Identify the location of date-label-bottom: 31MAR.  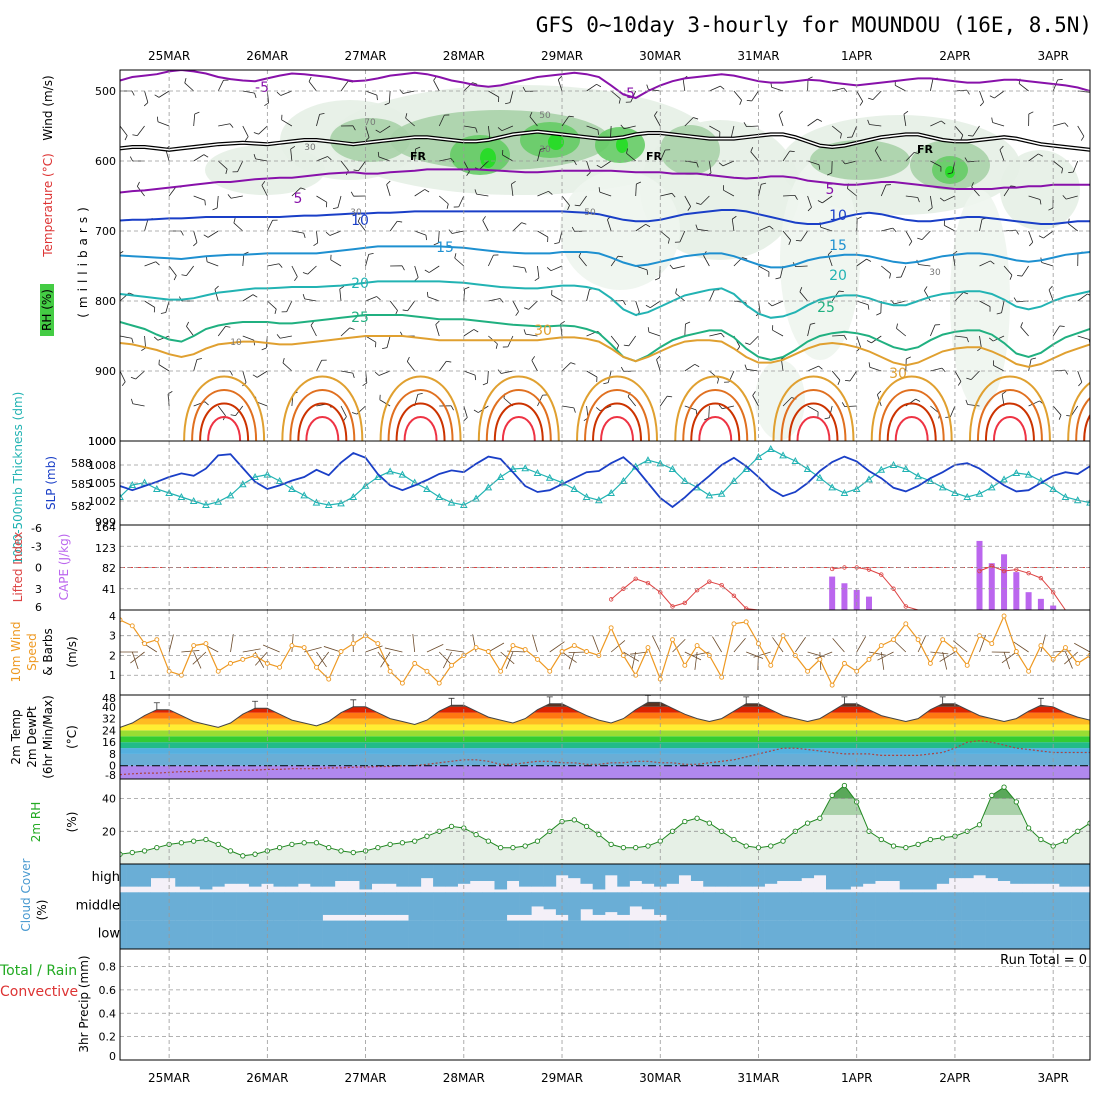
(758, 1078).